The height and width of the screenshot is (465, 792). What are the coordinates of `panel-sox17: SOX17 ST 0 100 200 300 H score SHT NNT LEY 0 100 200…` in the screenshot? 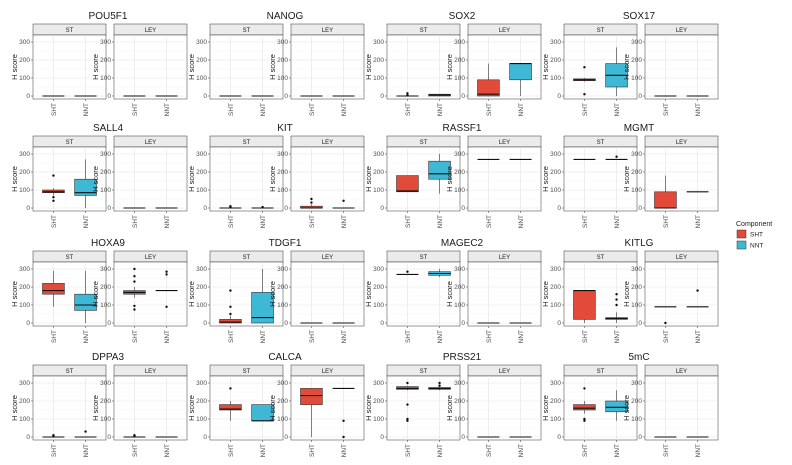 It's located at (630, 63).